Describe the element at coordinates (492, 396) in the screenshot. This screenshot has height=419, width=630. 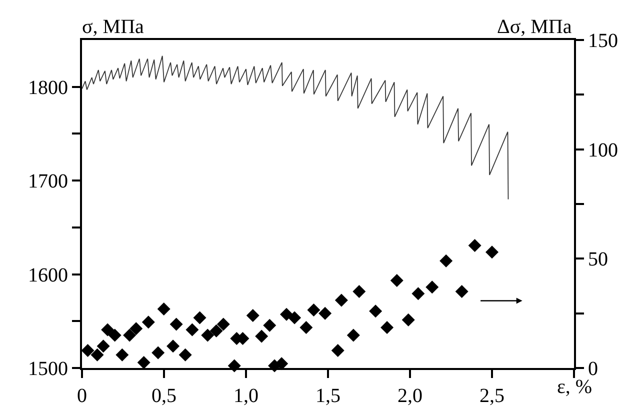
I see `x-tick-label: 2,5` at that location.